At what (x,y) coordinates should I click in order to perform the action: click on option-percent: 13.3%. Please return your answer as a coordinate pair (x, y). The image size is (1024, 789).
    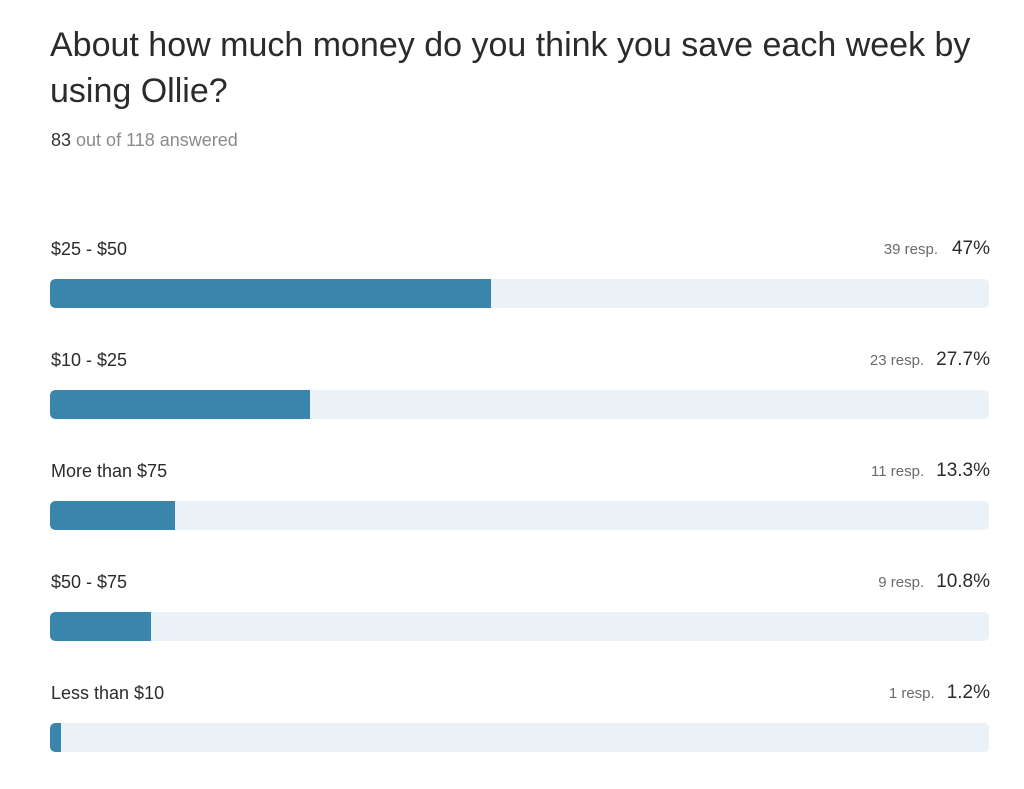
    Looking at the image, I should click on (963, 470).